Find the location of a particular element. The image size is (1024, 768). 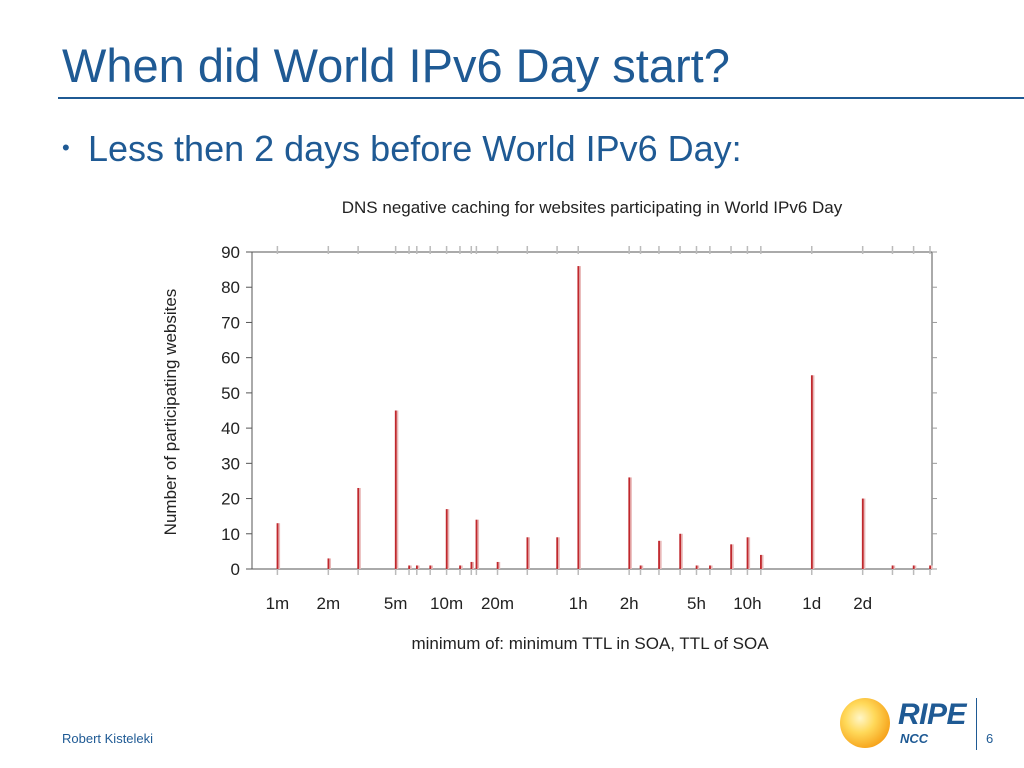

y-tick-label: 80 is located at coordinates (230, 287).